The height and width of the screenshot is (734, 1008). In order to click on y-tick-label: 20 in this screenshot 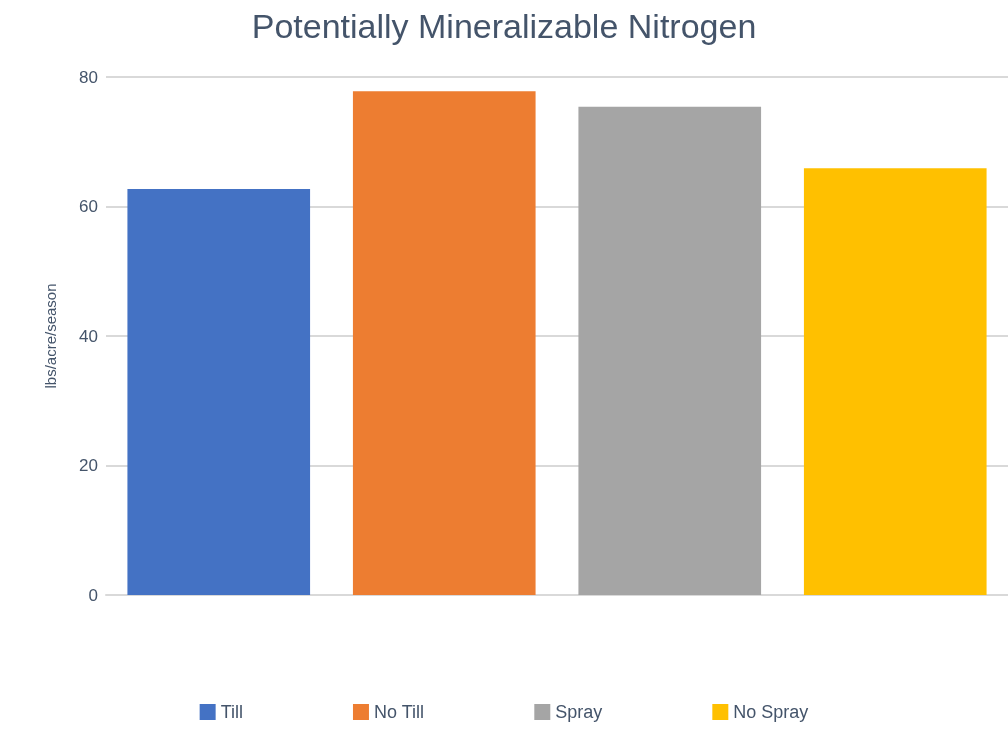, I will do `click(88, 465)`.